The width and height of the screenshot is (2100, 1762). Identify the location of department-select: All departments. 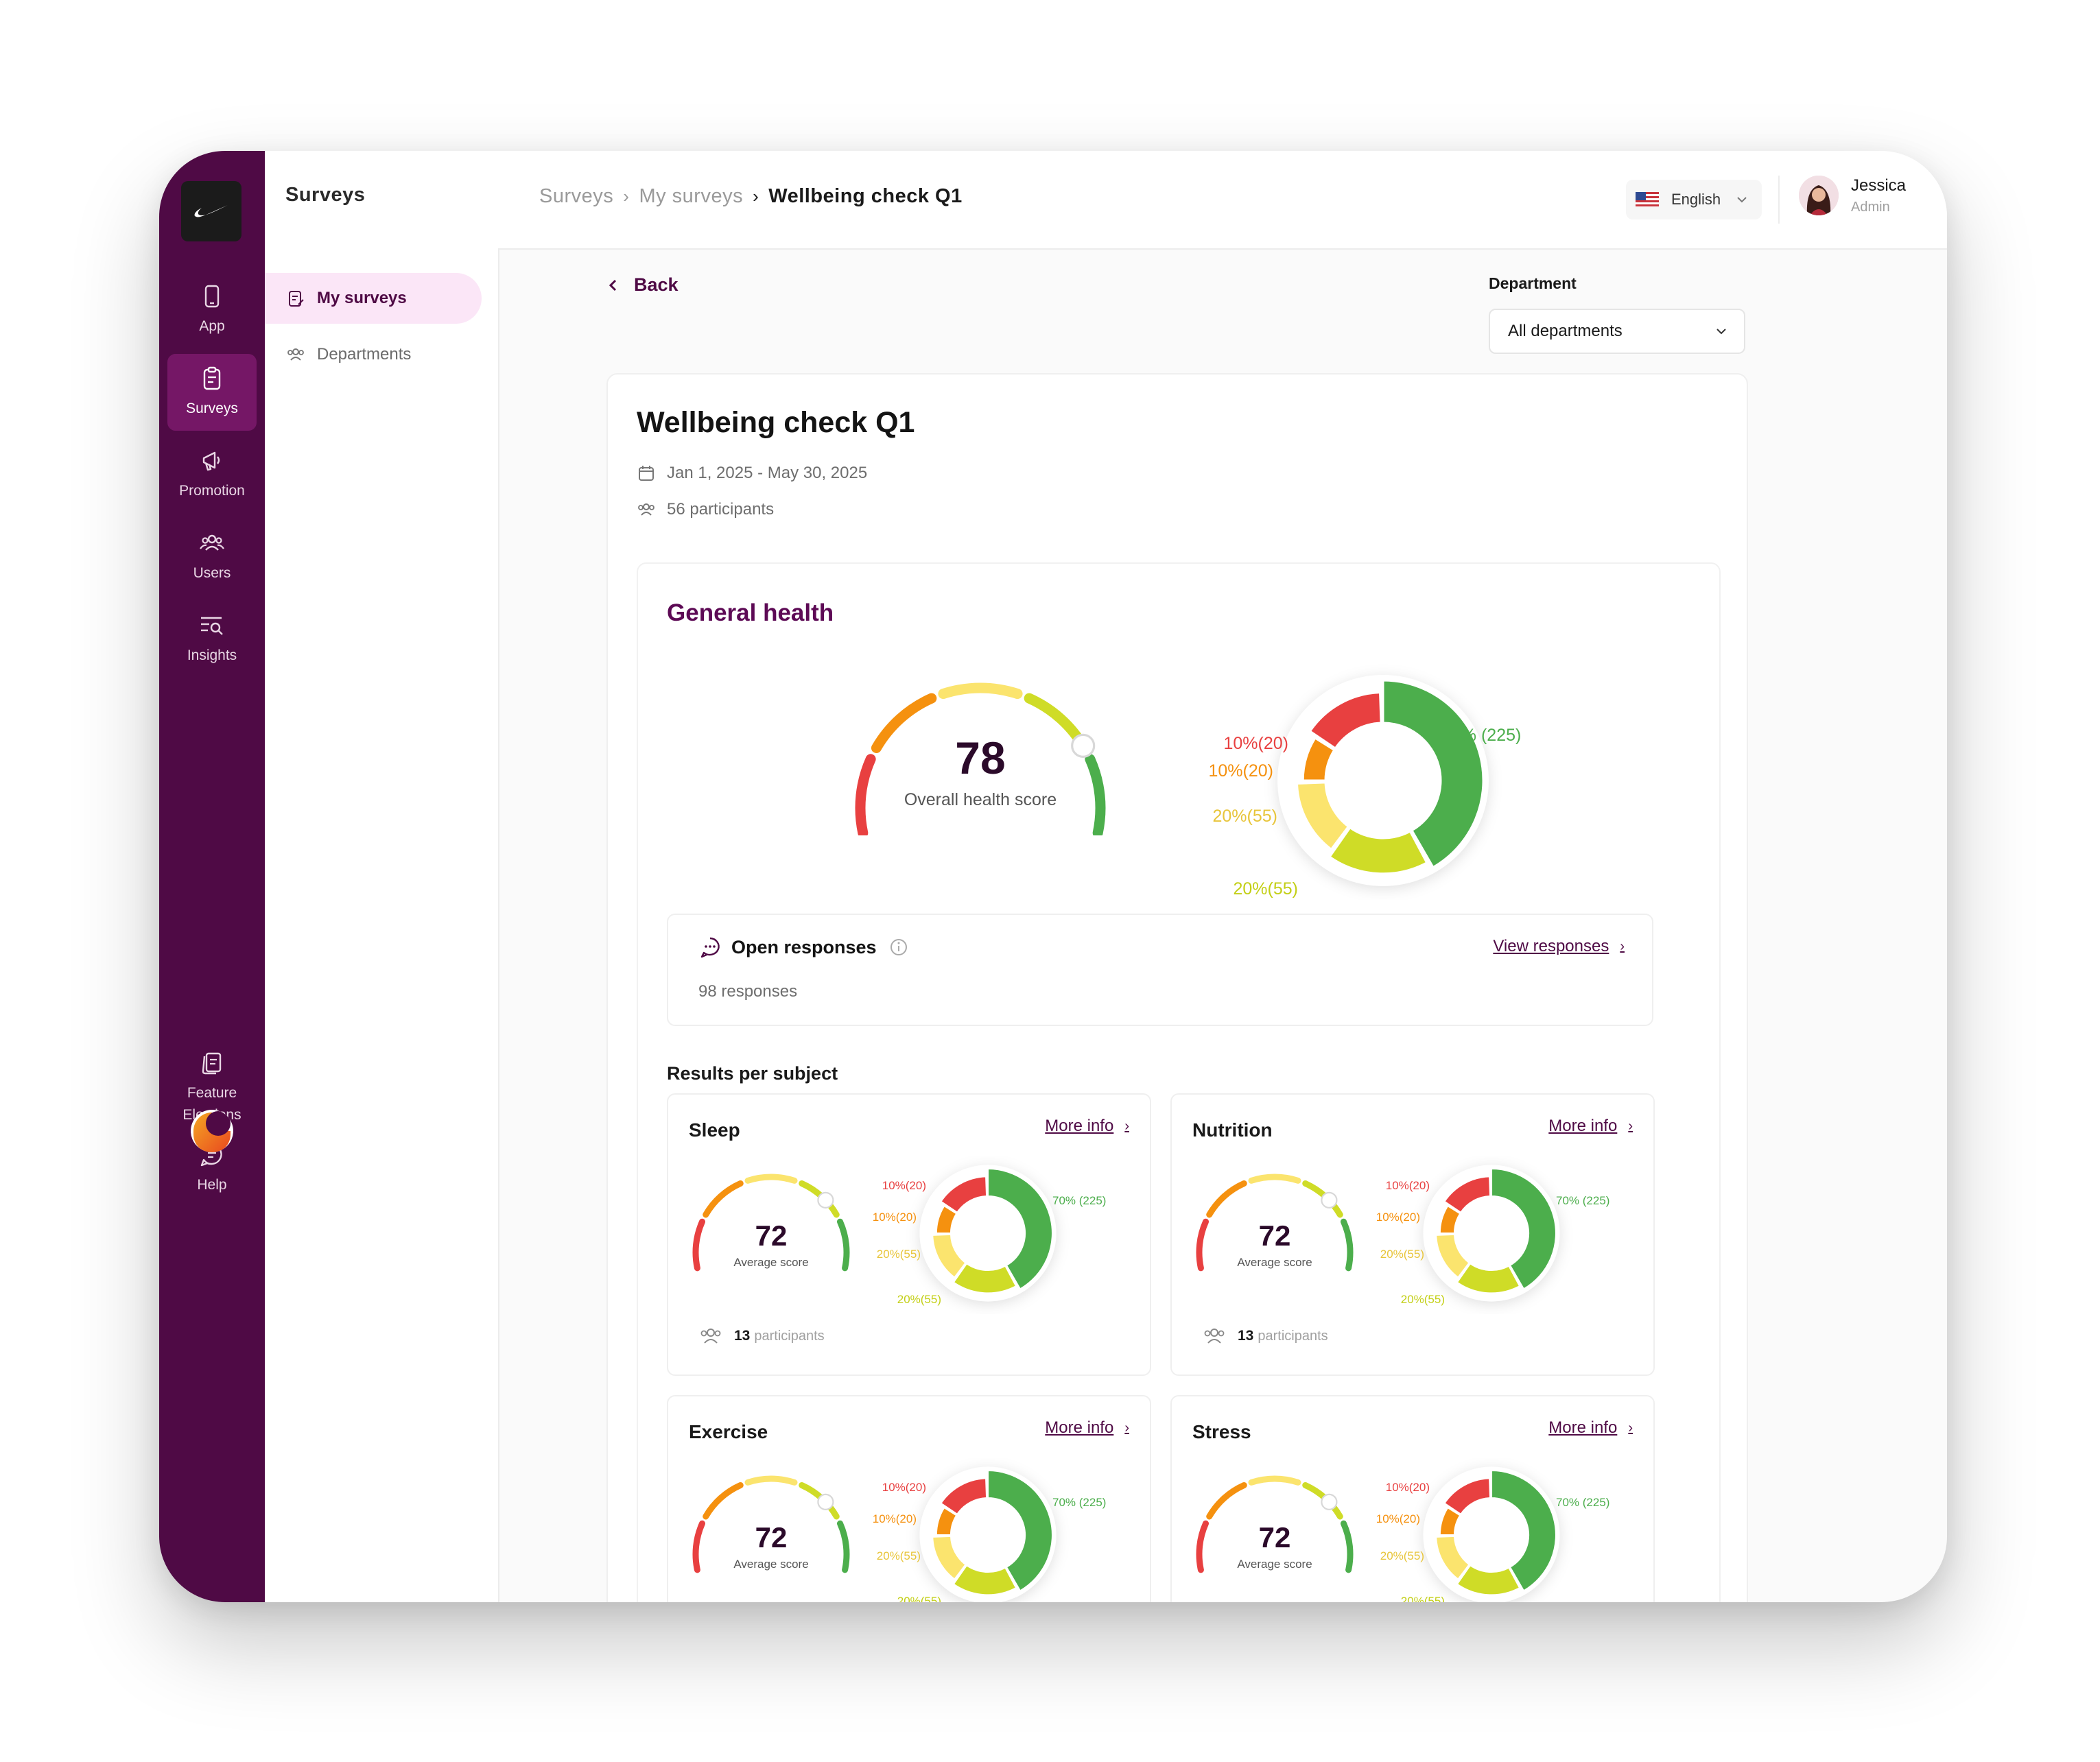
(1617, 331).